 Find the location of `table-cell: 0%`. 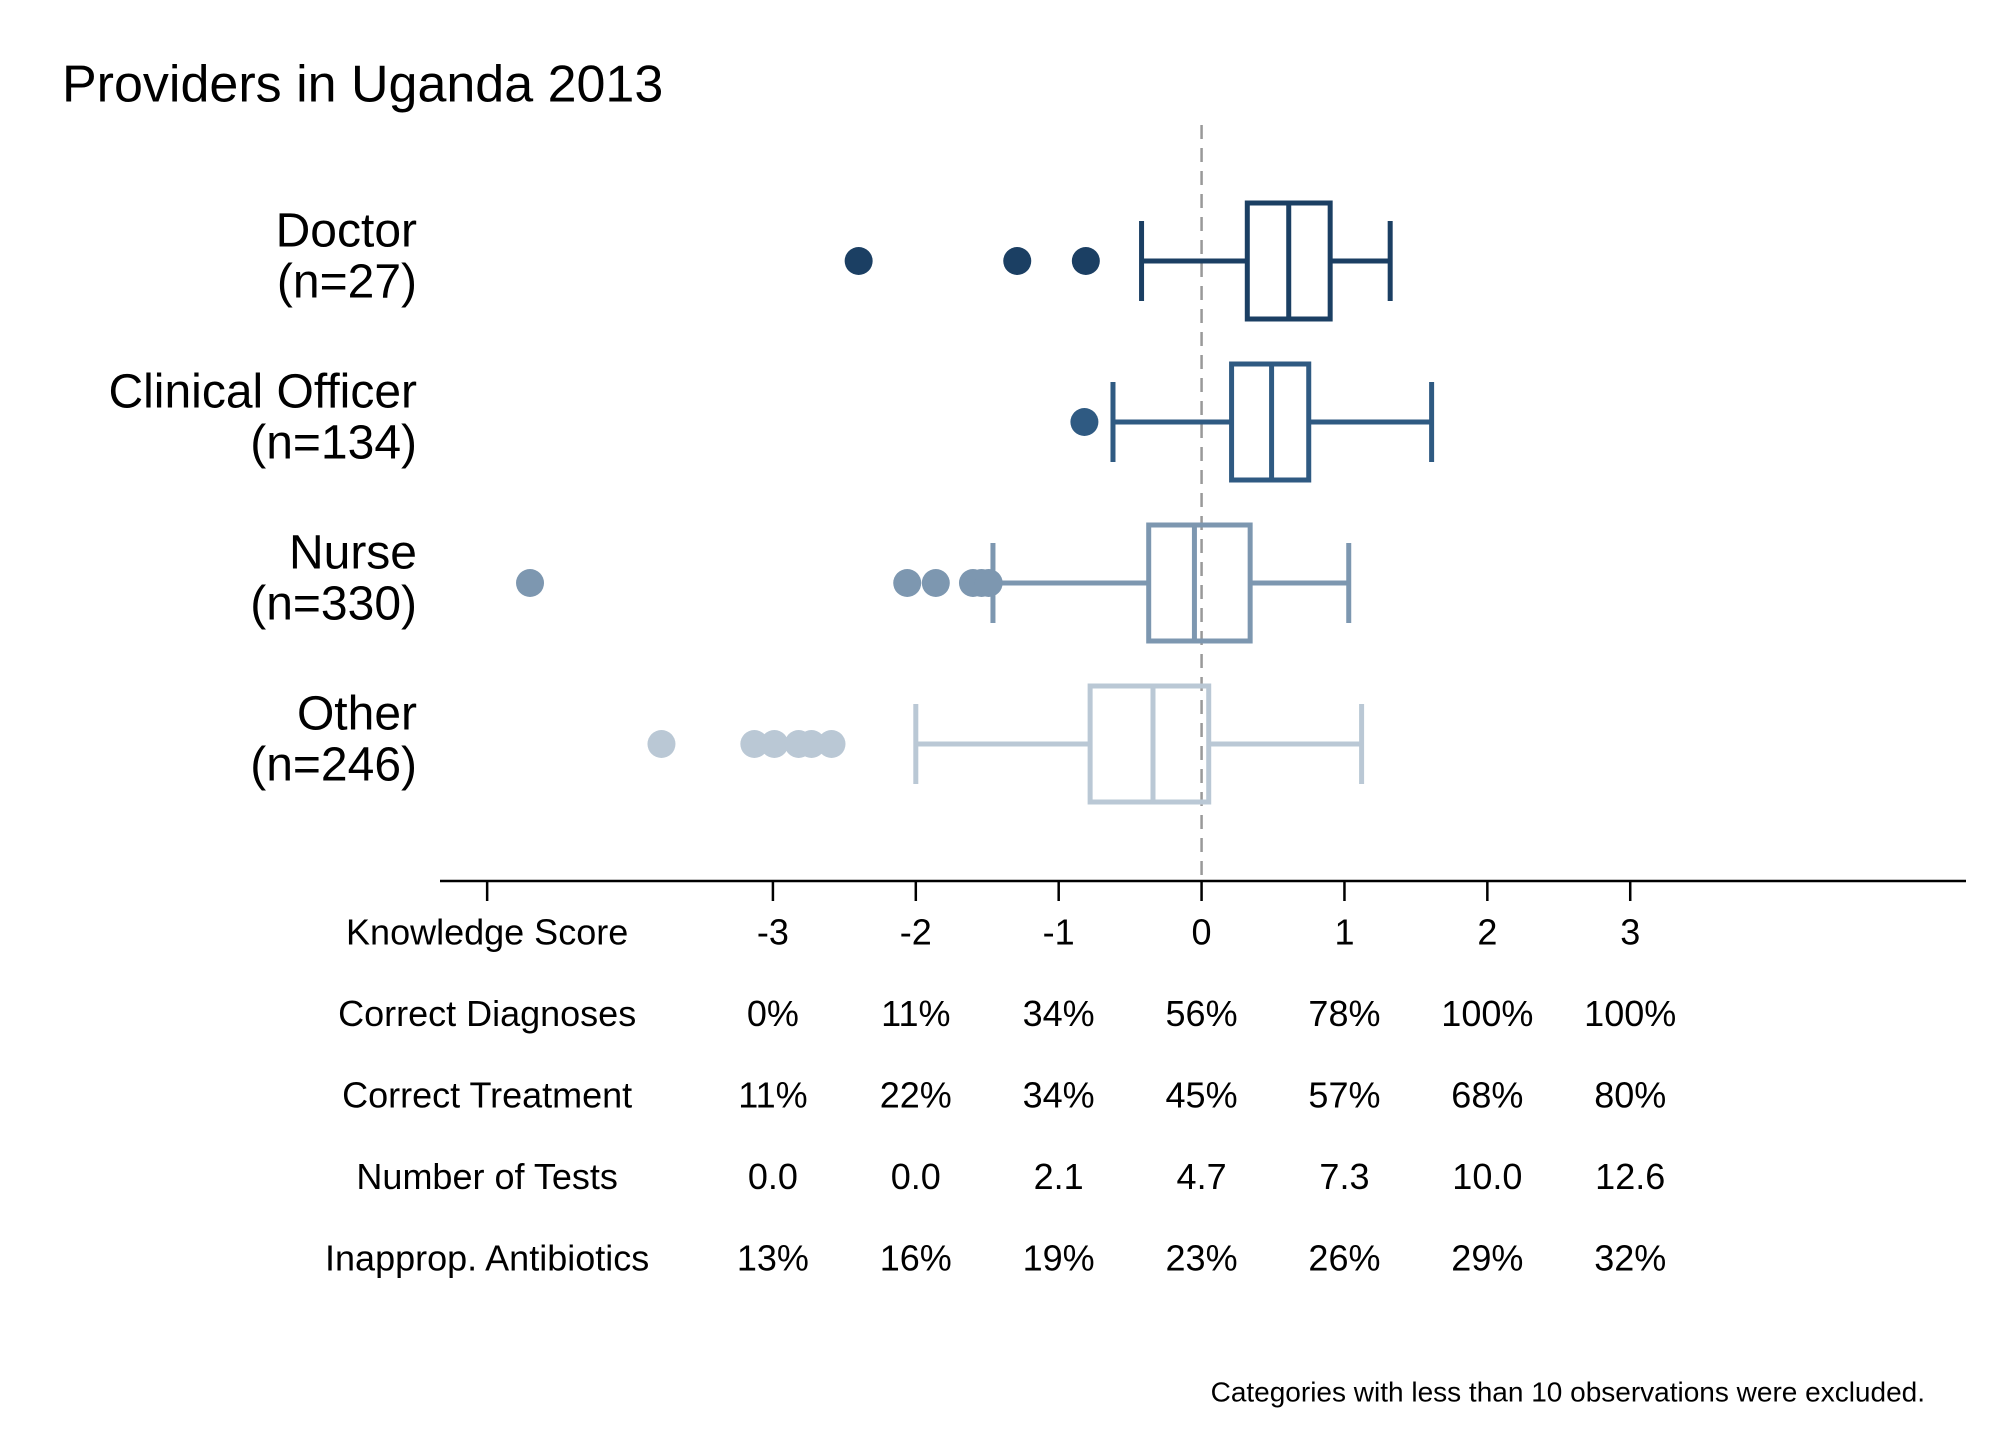

table-cell: 0% is located at coordinates (773, 1013).